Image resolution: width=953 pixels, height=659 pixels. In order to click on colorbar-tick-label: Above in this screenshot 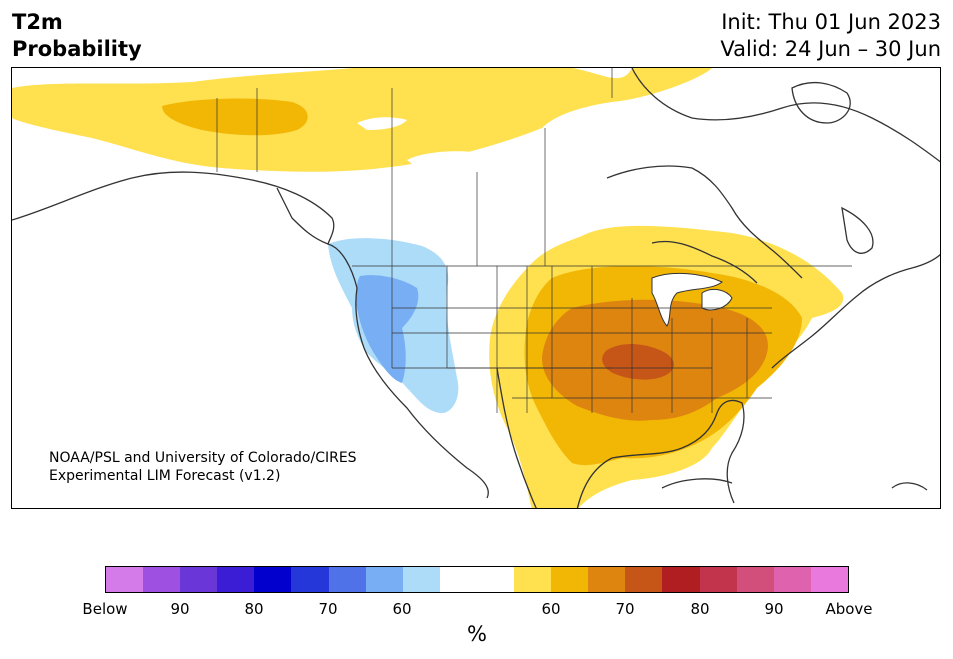, I will do `click(849, 609)`.